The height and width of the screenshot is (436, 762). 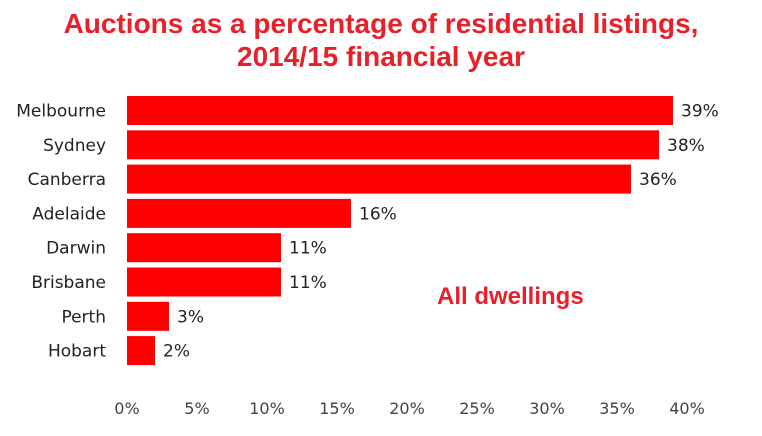 What do you see at coordinates (378, 214) in the screenshot?
I see `value-label-adelaide: 16%` at bounding box center [378, 214].